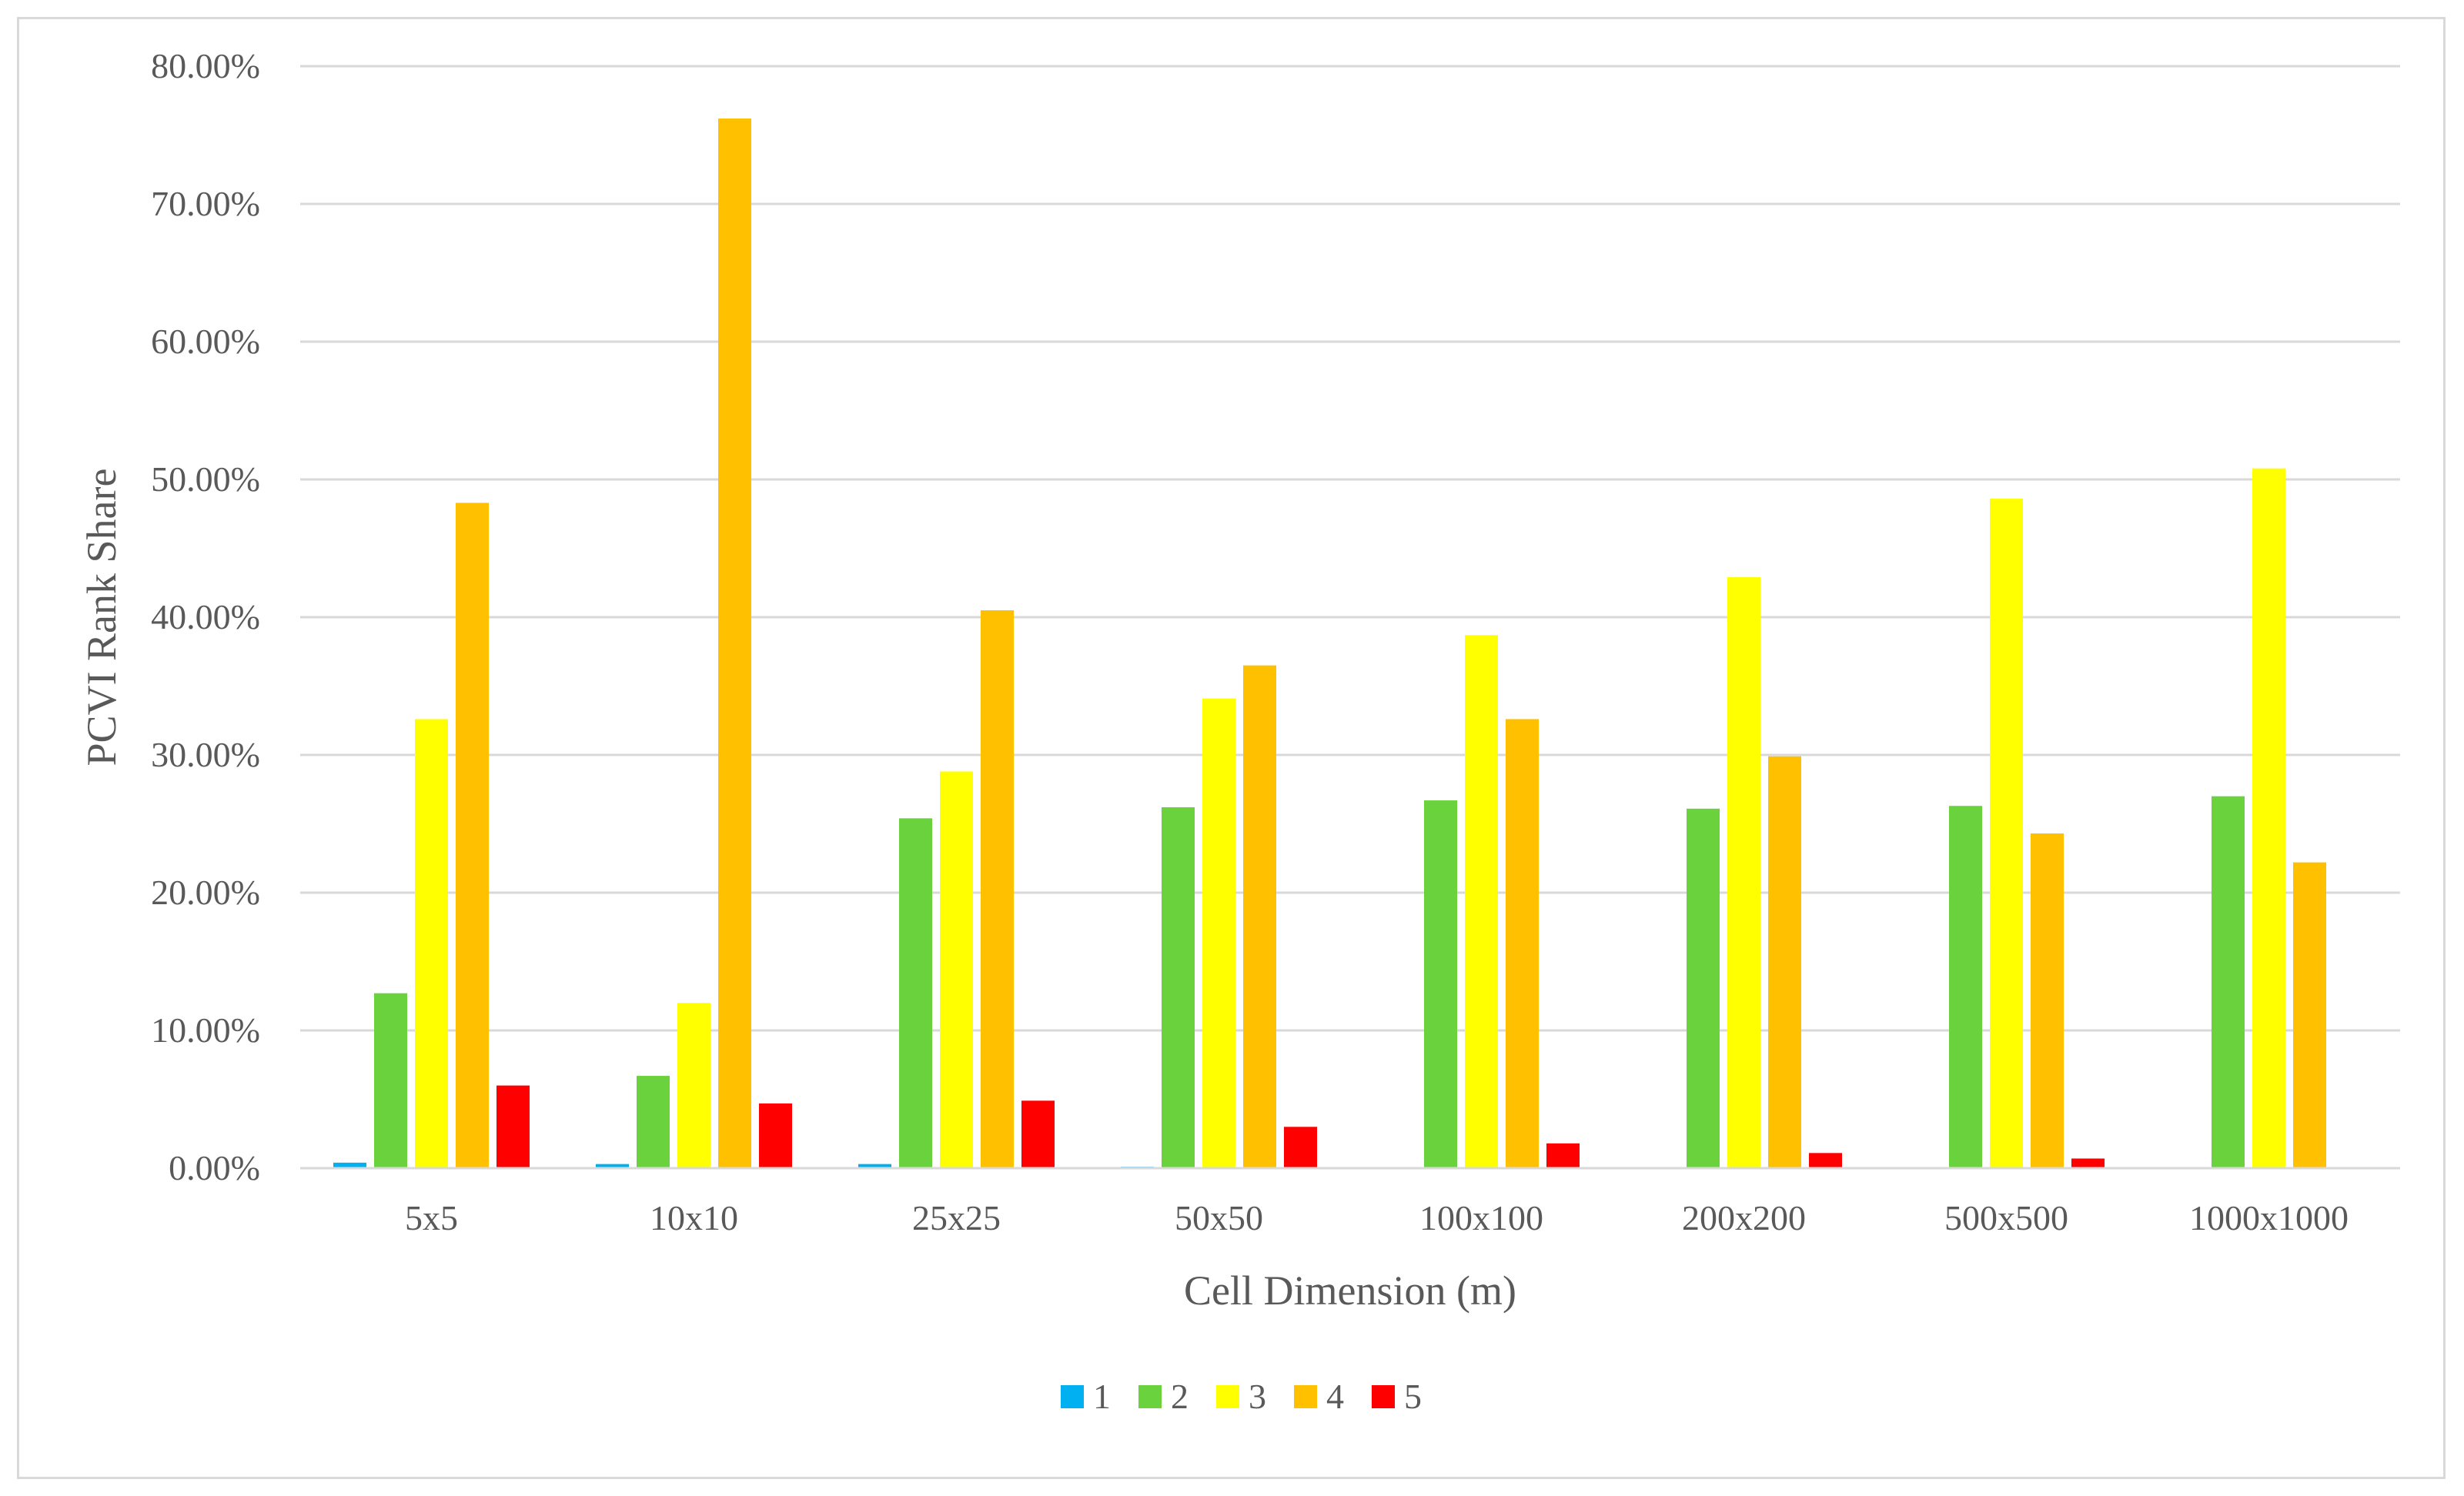  What do you see at coordinates (694, 1218) in the screenshot?
I see `x-tick-label: 10x10` at bounding box center [694, 1218].